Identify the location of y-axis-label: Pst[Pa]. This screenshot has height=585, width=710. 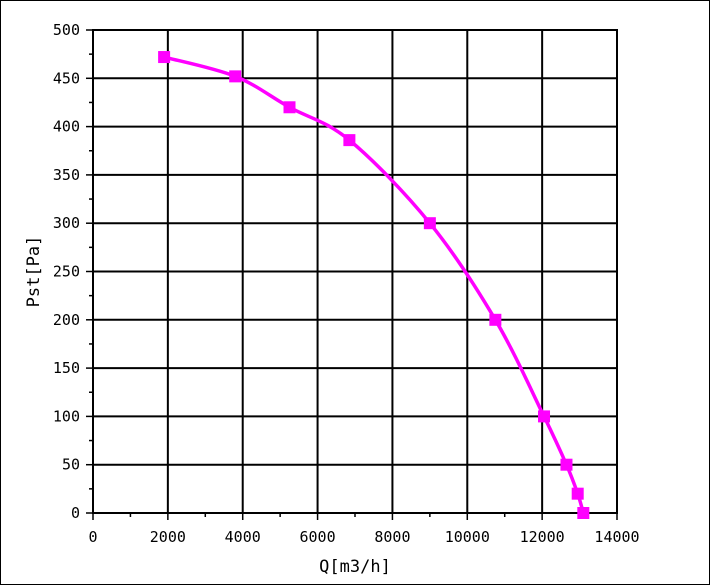
(34, 272).